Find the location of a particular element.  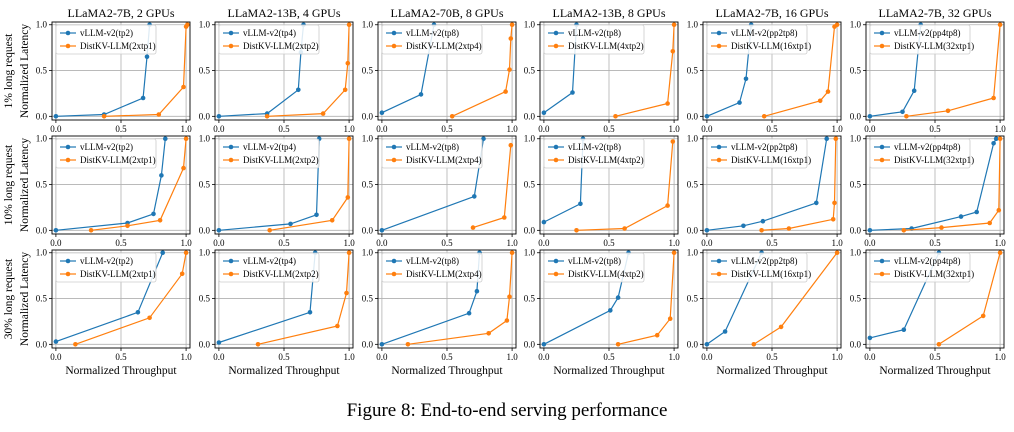

legend-label: DistKV-LLM(2xtp1) is located at coordinates (118, 274).